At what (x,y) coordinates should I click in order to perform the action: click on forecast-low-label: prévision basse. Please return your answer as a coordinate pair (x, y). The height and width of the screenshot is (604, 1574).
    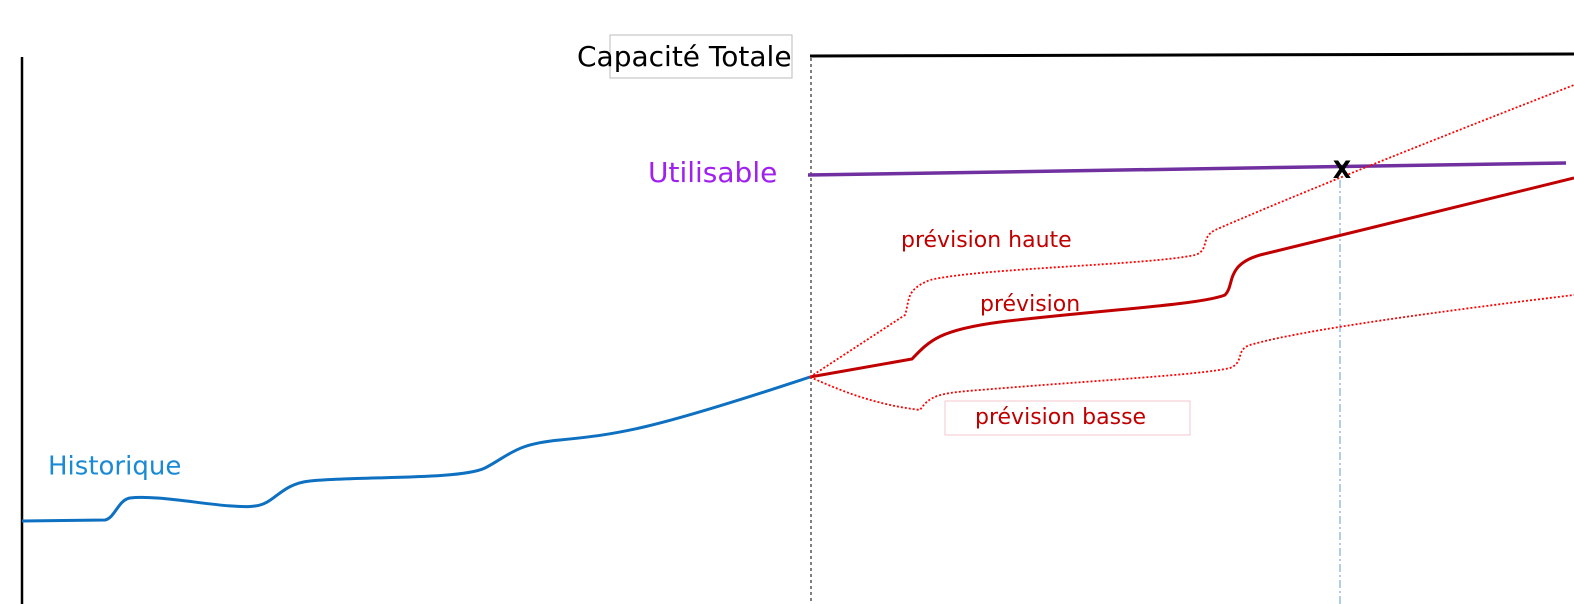
    Looking at the image, I should click on (1060, 417).